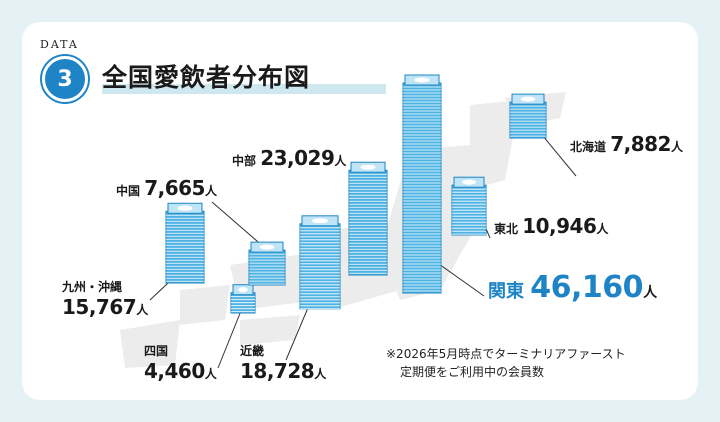  What do you see at coordinates (509, 291) in the screenshot?
I see `region-name: 関東` at bounding box center [509, 291].